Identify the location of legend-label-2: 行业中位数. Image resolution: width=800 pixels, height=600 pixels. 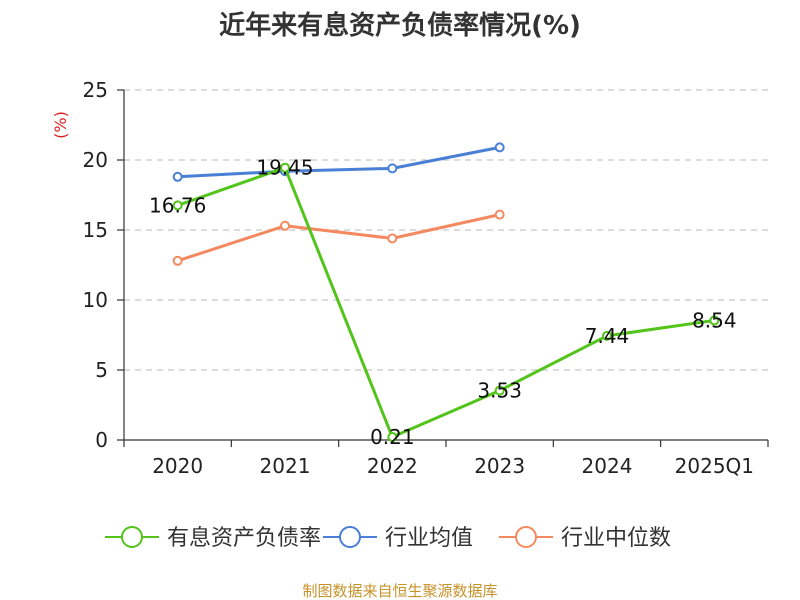
(616, 538).